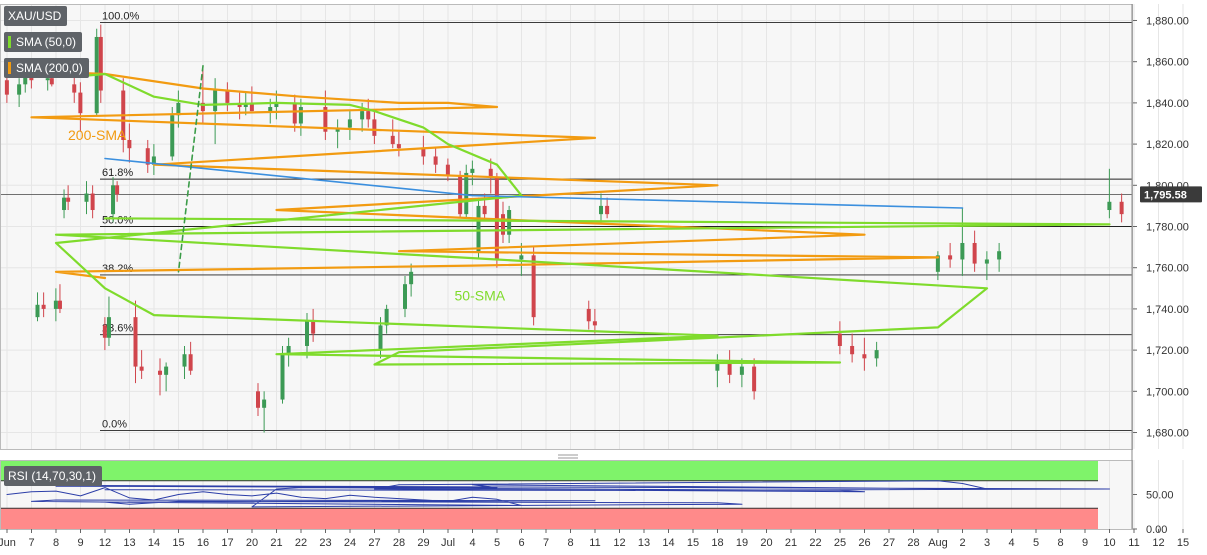 This screenshot has width=1207, height=555. Describe the element at coordinates (36, 16) in the screenshot. I see `symbol-tag: XAU/USD` at that location.